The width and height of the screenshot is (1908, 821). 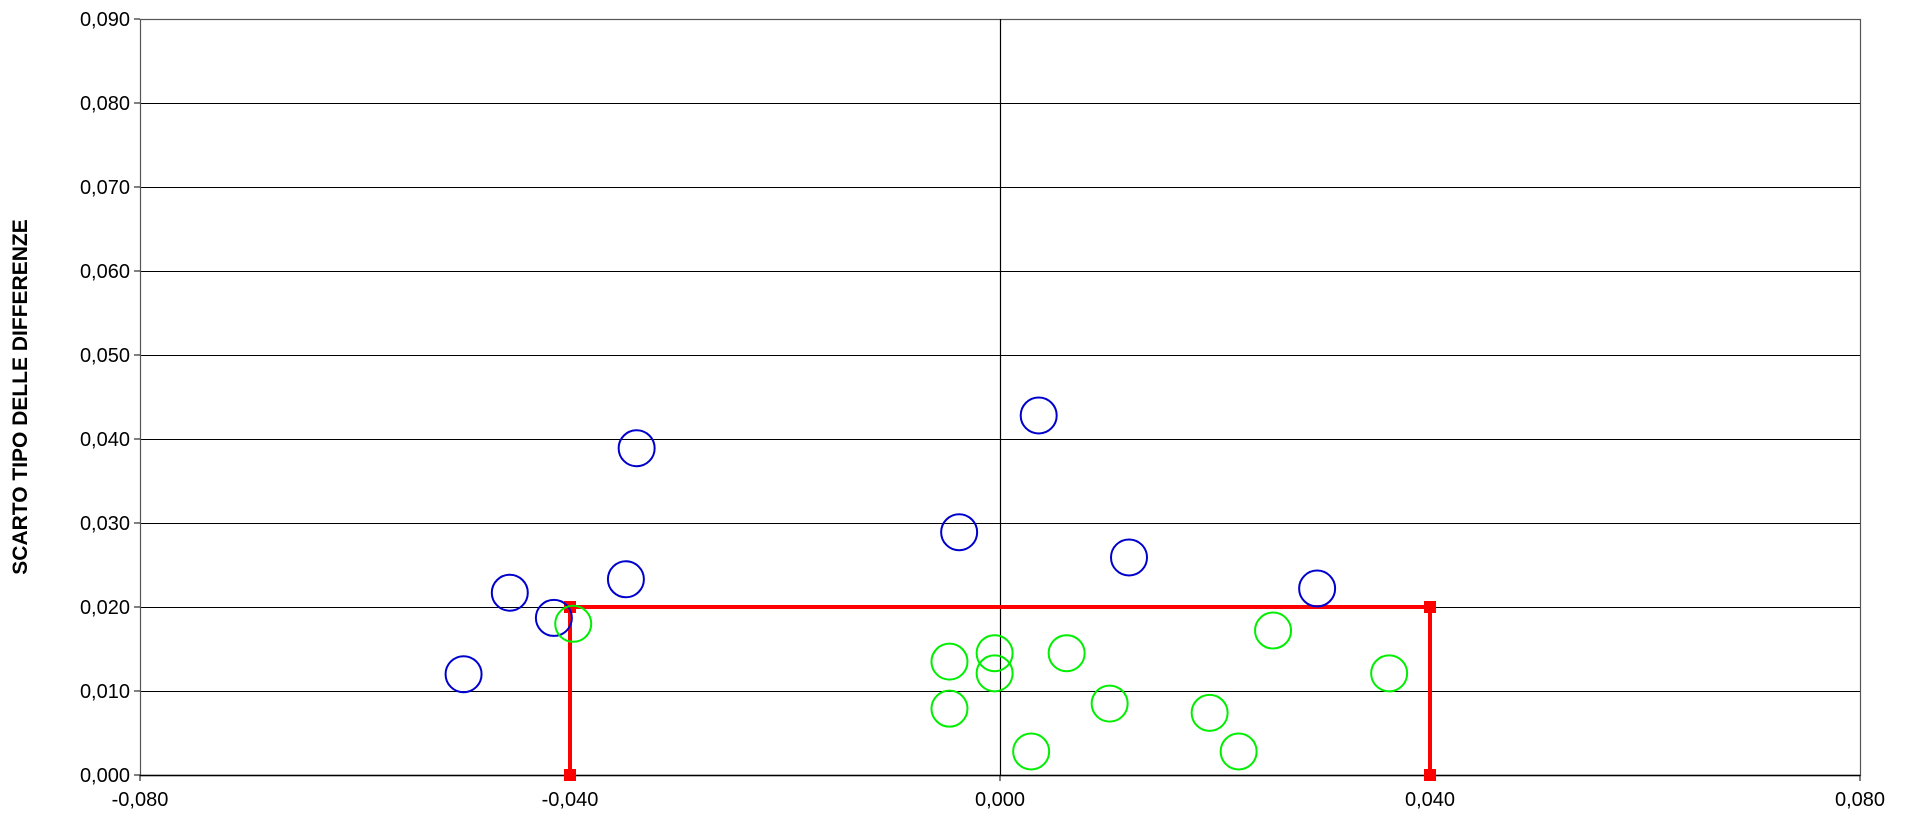 I want to click on limit-box-line, so click(x=1000, y=690).